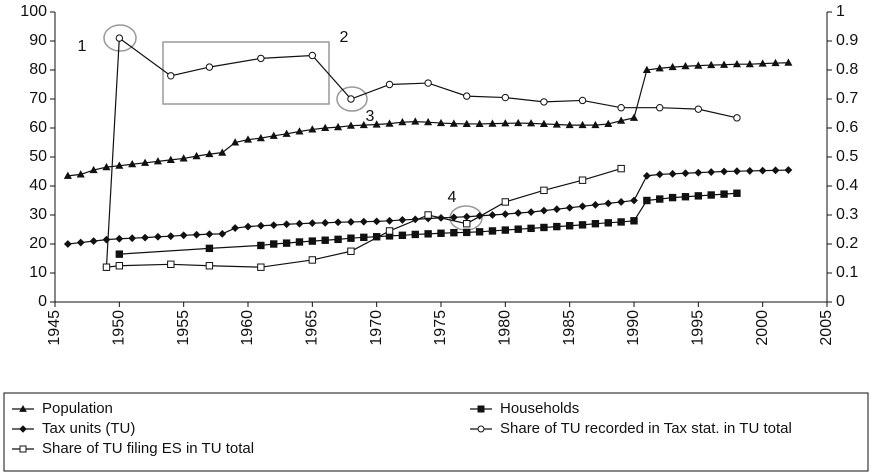  I want to click on annotation: 3, so click(370, 116).